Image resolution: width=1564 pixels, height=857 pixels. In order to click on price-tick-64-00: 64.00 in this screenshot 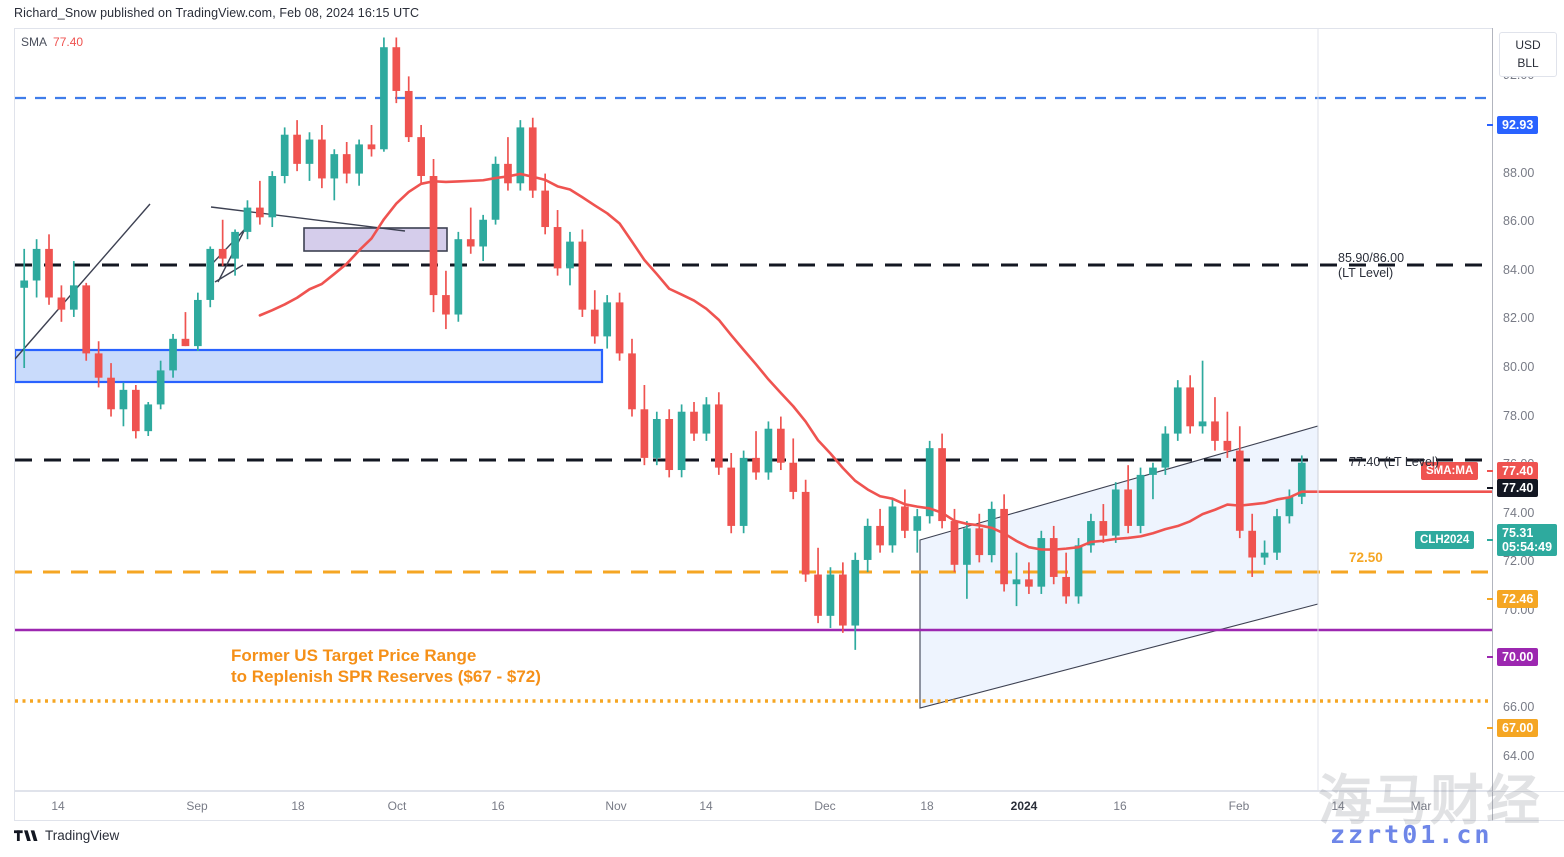, I will do `click(1519, 755)`.